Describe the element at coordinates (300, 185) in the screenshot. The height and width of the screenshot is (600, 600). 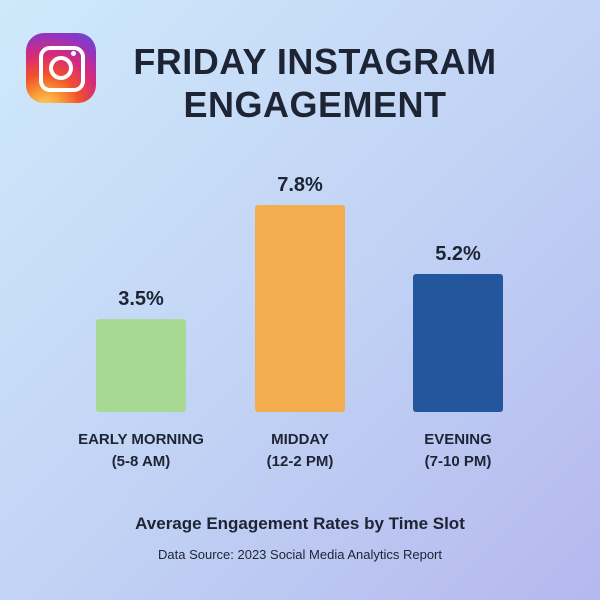
I see `value-label-2: 7.8%` at that location.